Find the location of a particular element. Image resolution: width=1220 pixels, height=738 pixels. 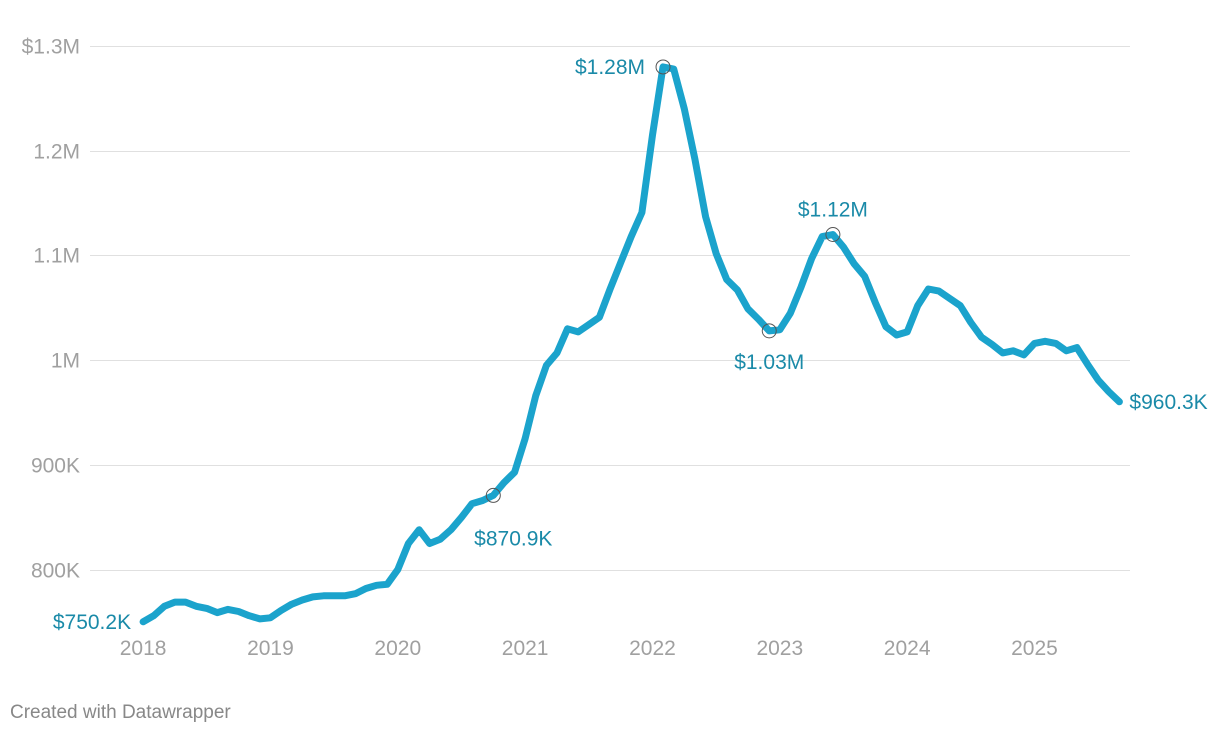

y-tick-label-2: 1M is located at coordinates (65, 361).